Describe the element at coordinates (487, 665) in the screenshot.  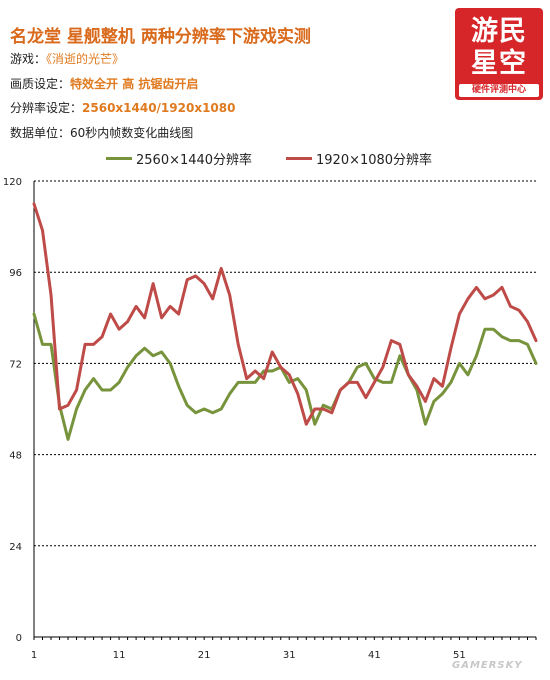
I see `watermark-text: GAMERSKY` at that location.